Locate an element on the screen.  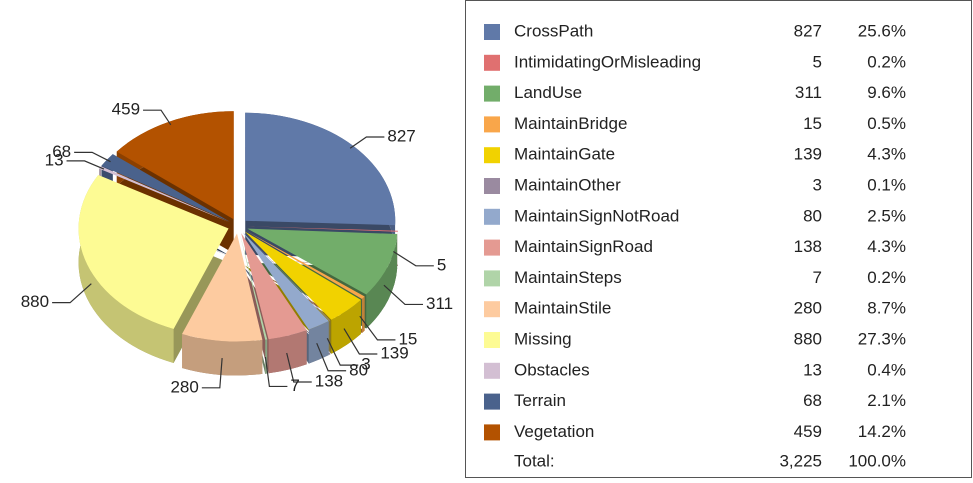
data-label: 68 is located at coordinates (61, 151).